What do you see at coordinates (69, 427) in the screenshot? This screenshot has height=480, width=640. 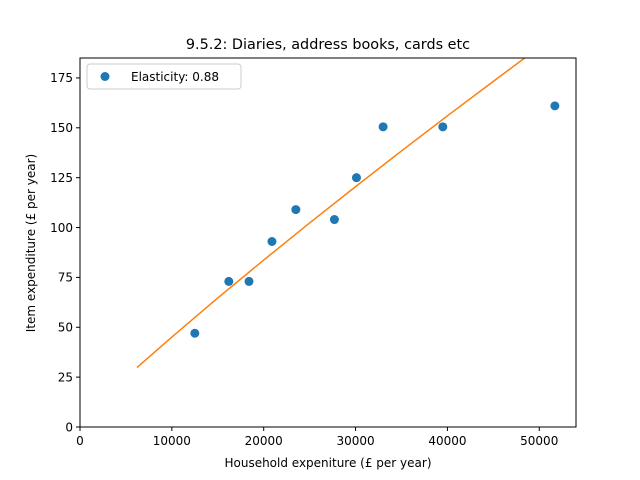 I see `y-tick-label: 0` at bounding box center [69, 427].